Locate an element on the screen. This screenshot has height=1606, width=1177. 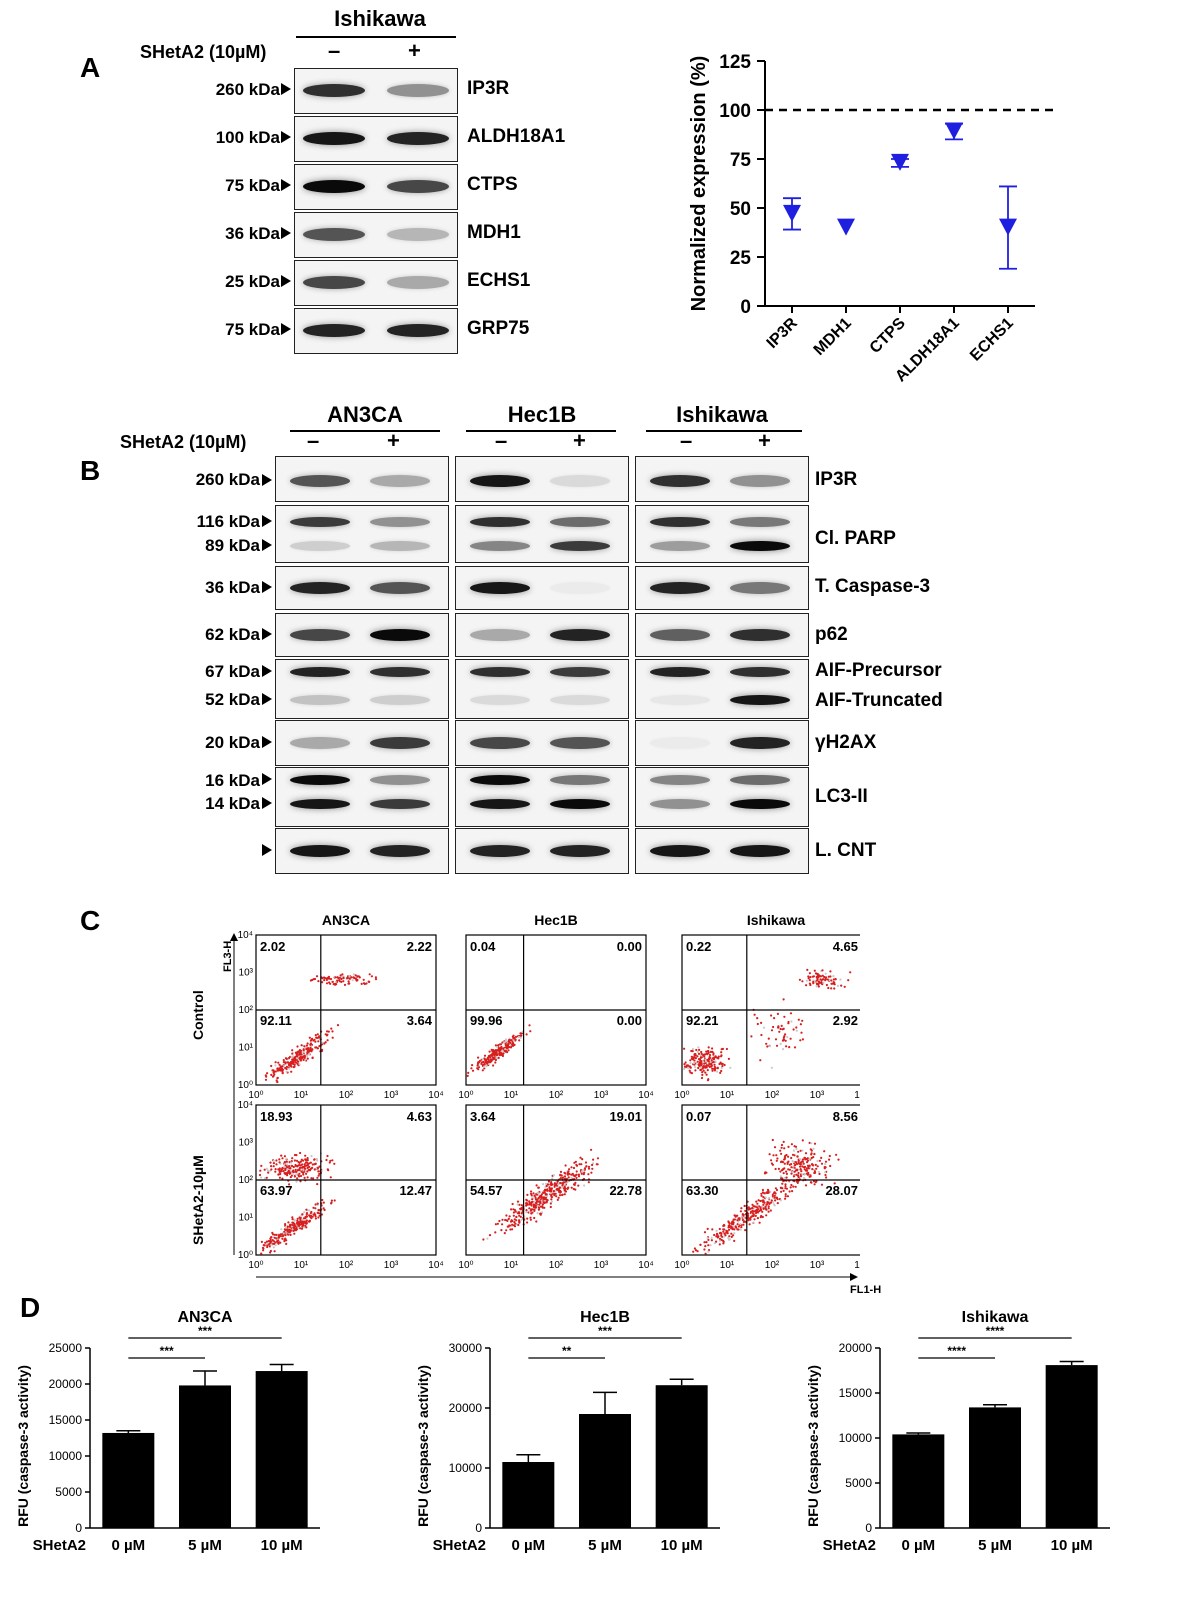
flow-quadrant-value: 8.56 is located at coordinates (845, 1116).